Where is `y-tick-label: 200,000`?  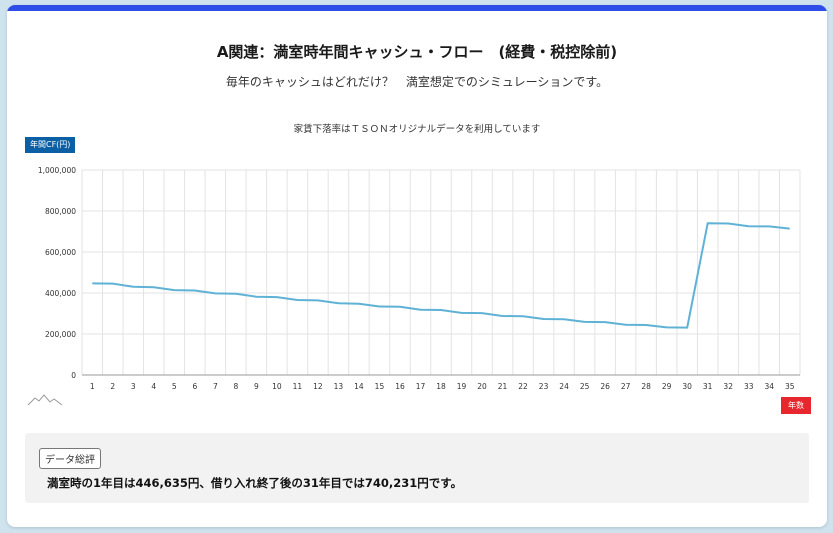 y-tick-label: 200,000 is located at coordinates (60, 334).